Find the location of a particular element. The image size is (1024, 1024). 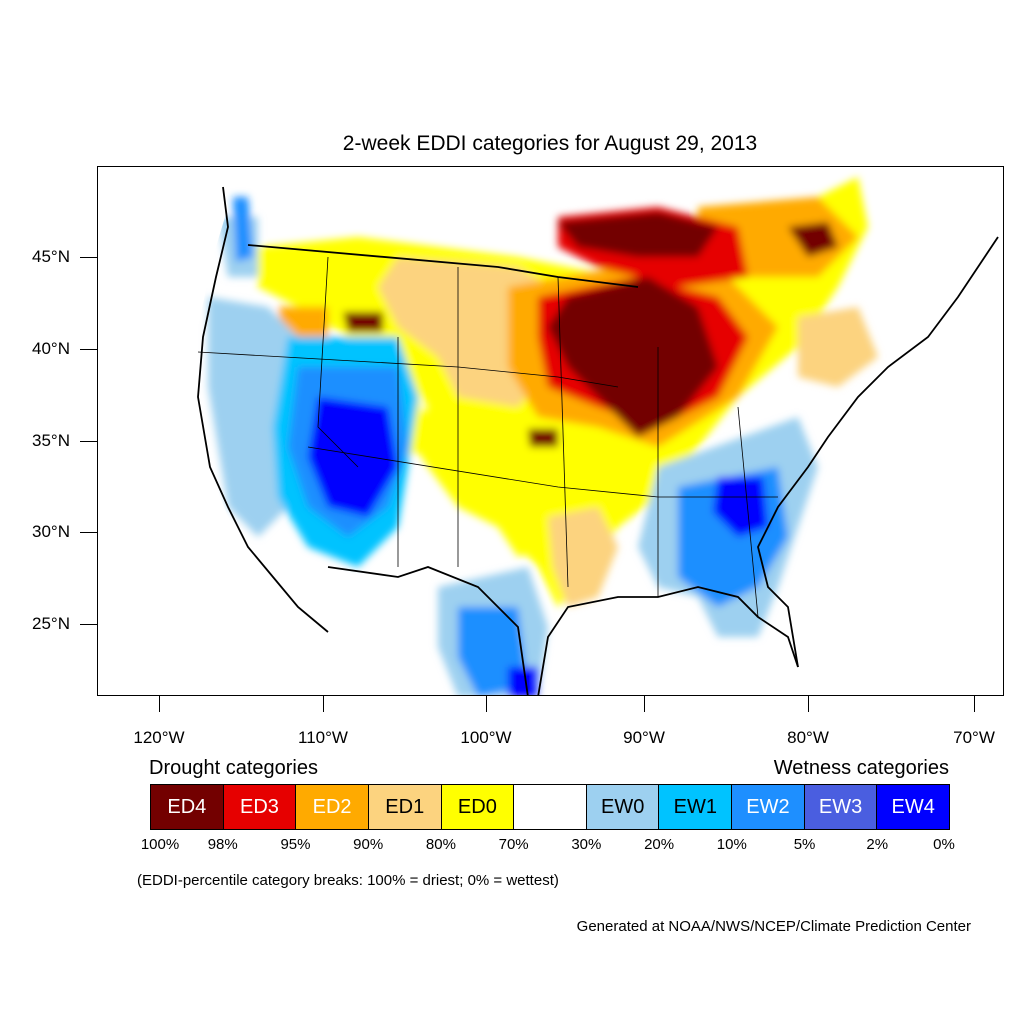

lon-label-110: 110°W is located at coordinates (323, 737).